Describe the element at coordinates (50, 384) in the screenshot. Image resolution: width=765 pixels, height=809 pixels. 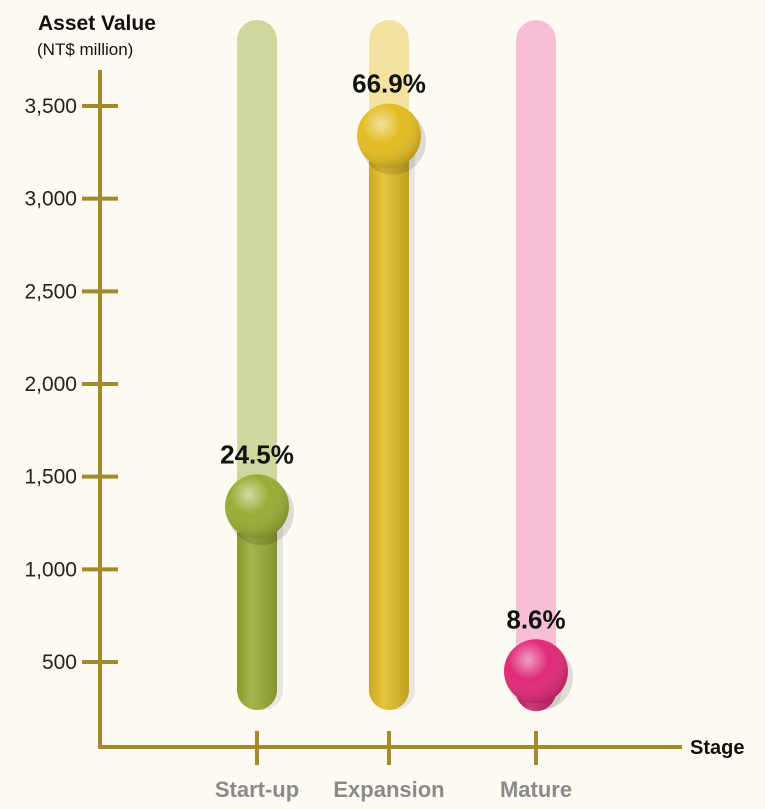
I see `y-tick-label: 2,000` at that location.